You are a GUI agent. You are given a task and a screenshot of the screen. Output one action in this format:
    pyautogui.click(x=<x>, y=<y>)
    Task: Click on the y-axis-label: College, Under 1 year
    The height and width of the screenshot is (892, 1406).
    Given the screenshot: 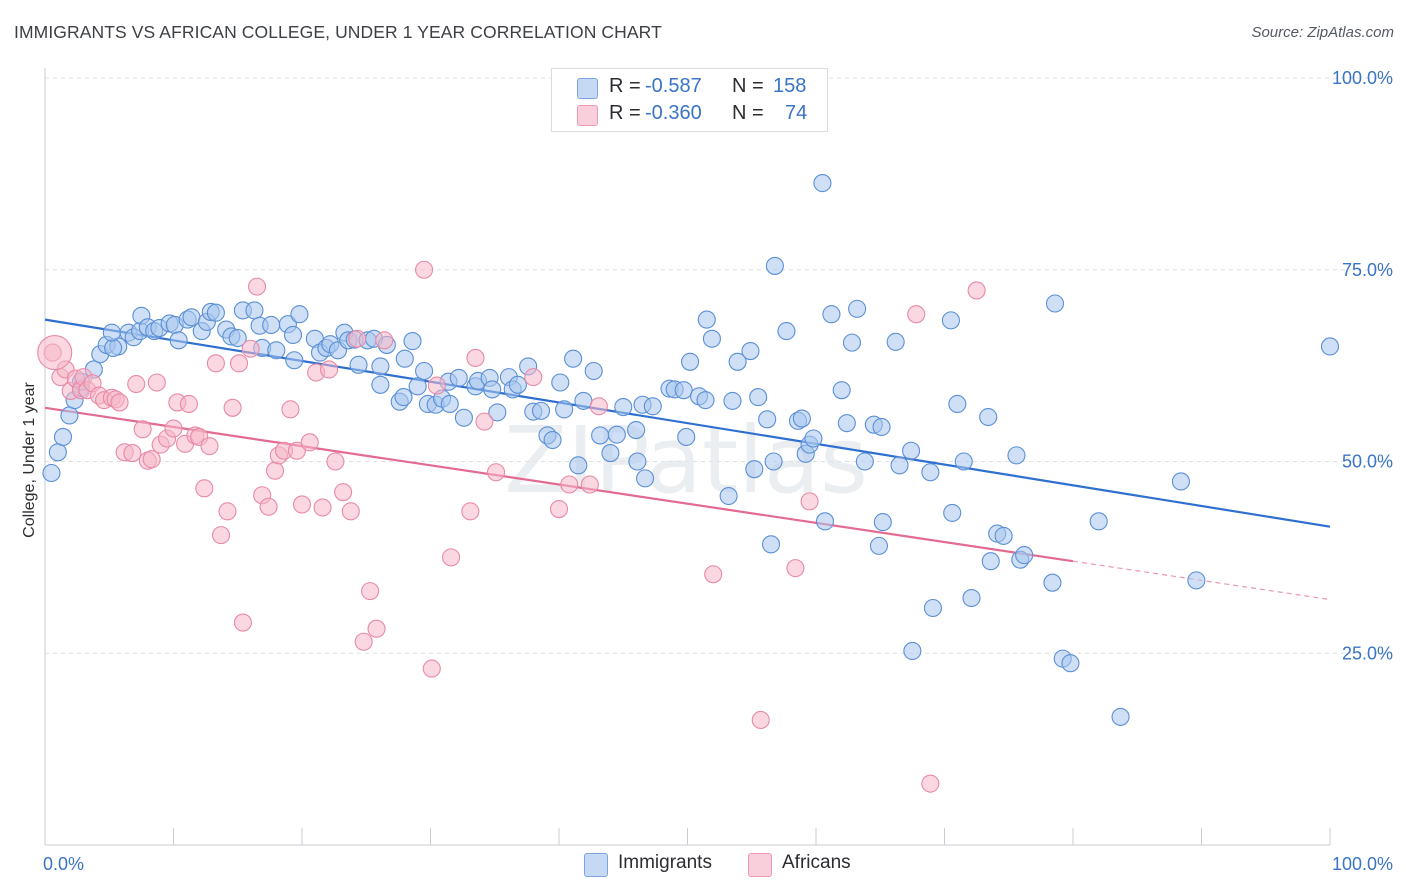 What is the action you would take?
    pyautogui.click(x=29, y=460)
    